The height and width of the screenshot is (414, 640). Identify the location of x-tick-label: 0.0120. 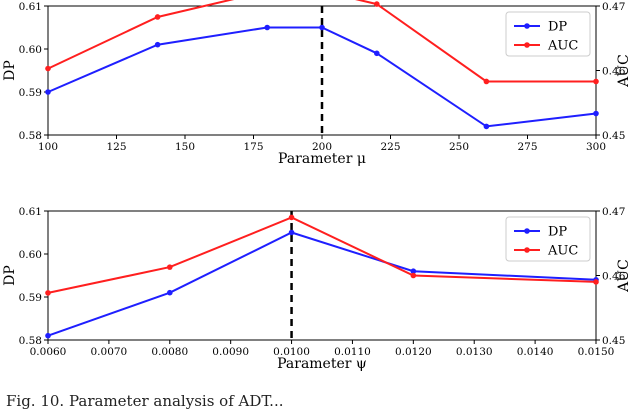
(413, 352).